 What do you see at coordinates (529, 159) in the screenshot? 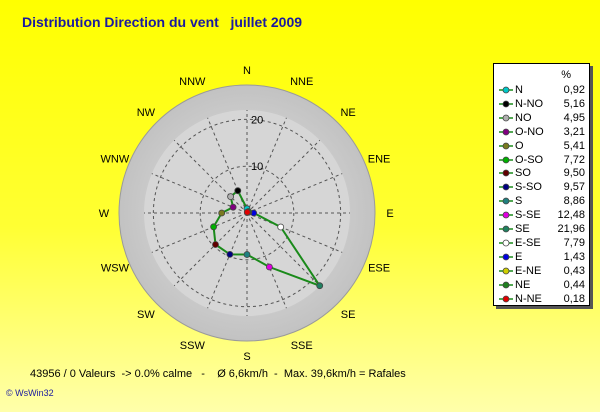
I see `legend-label: O-SO` at bounding box center [529, 159].